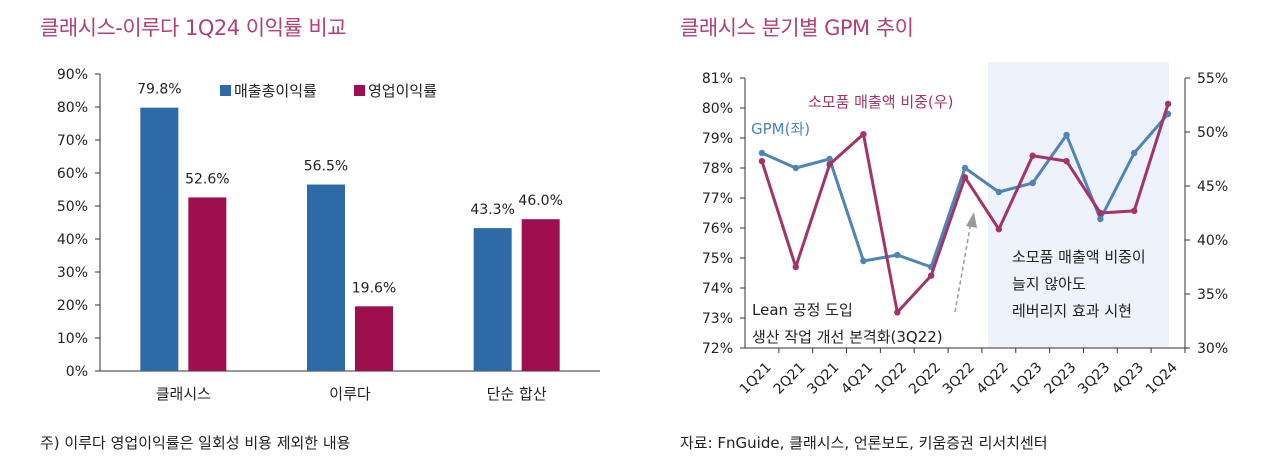 The height and width of the screenshot is (458, 1271). I want to click on x-tick-label: 2Q22, so click(925, 379).